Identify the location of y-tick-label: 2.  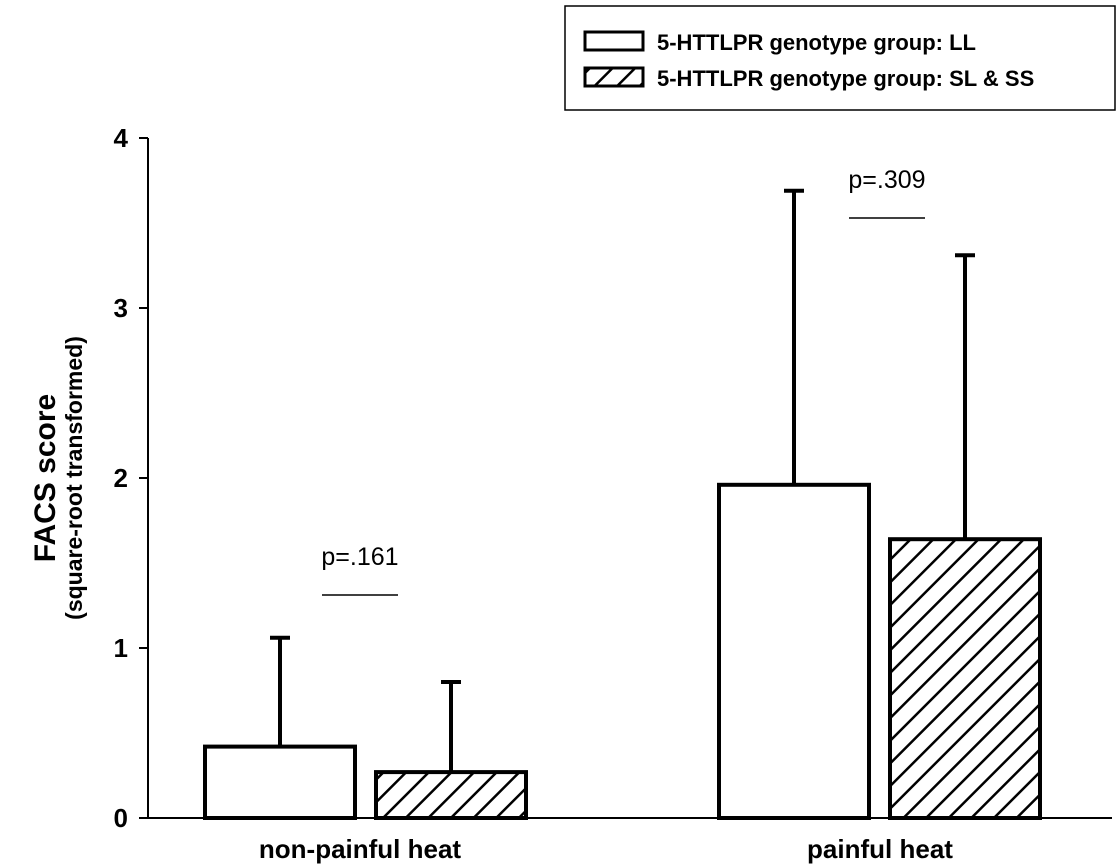
(121, 478).